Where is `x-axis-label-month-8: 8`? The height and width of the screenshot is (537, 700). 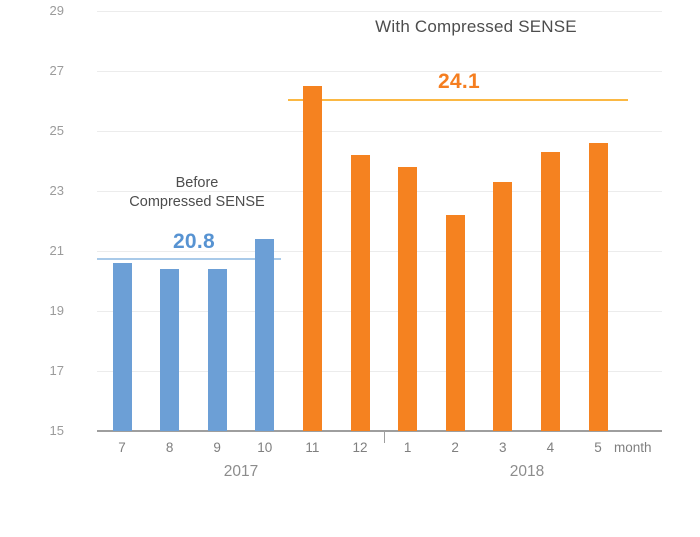
x-axis-label-month-8: 8 is located at coordinates (169, 447).